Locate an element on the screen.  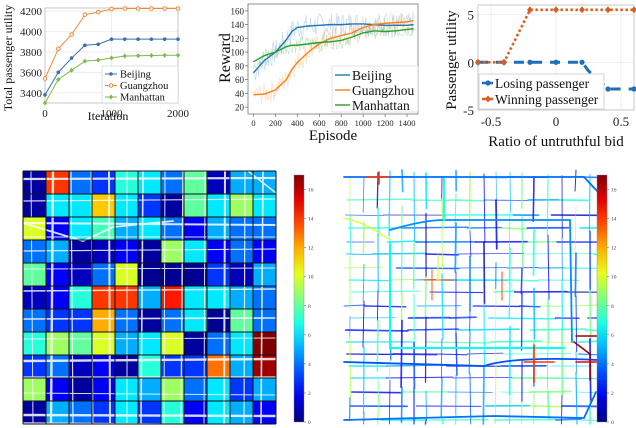
colorbar-tick-label: 8 is located at coordinates (309, 307).